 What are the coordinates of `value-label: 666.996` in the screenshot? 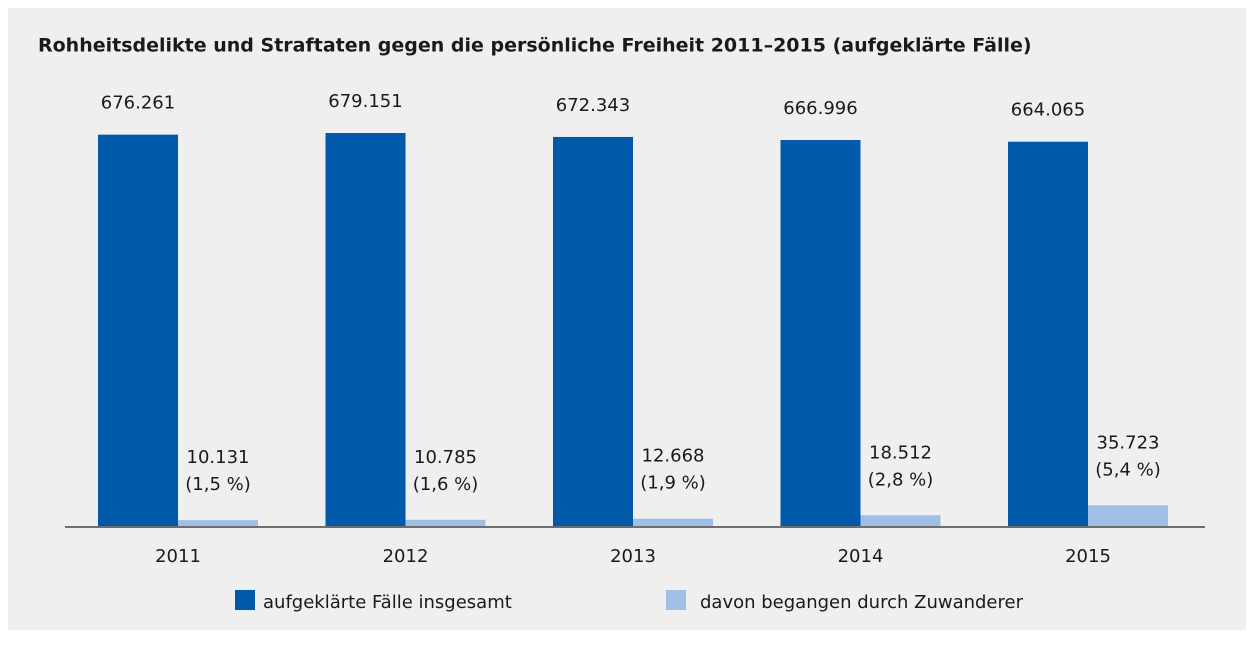 It's located at (820, 108).